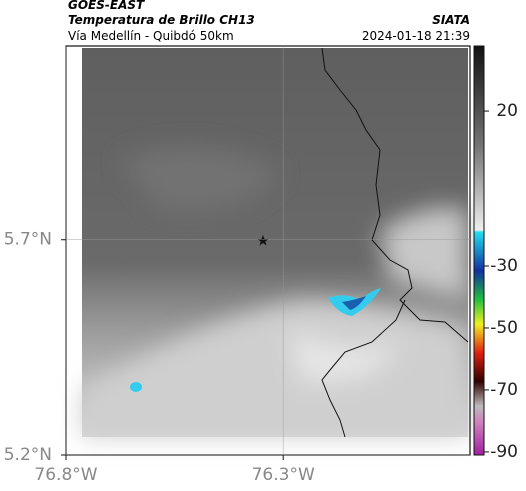 The height and width of the screenshot is (491, 526). I want to click on y-tick-label: 5.2°N, so click(28, 455).